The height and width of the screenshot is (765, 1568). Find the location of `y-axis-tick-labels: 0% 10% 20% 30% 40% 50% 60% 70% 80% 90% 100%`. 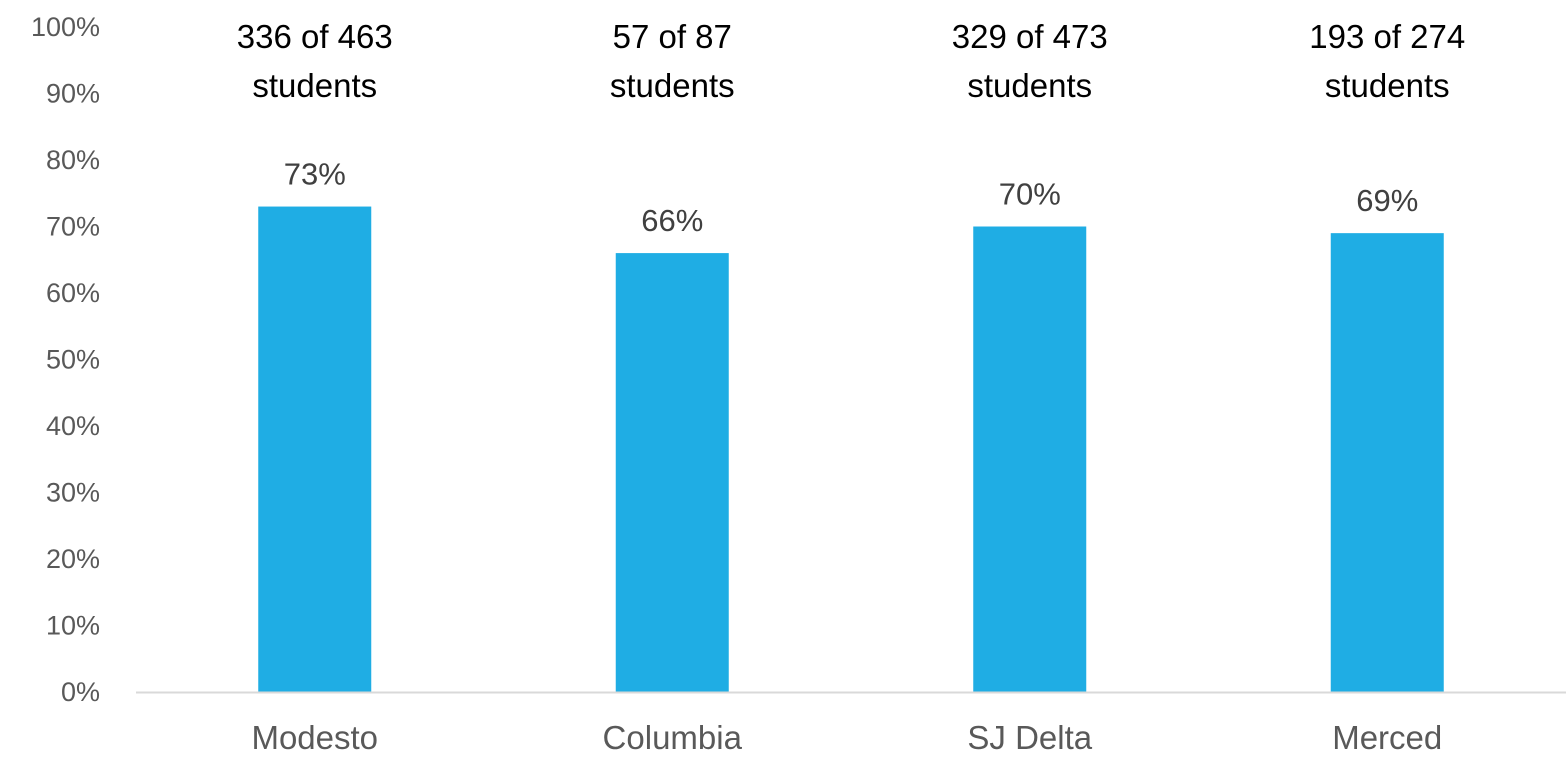

y-axis-tick-labels: 0% 10% 20% 30% 40% 50% 60% 70% 80% 90% 100% is located at coordinates (65, 359).